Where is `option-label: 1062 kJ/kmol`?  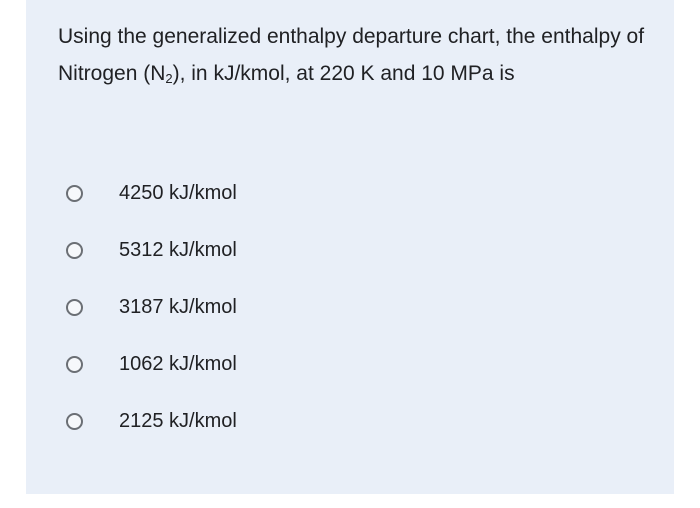
option-label: 1062 kJ/kmol is located at coordinates (178, 363).